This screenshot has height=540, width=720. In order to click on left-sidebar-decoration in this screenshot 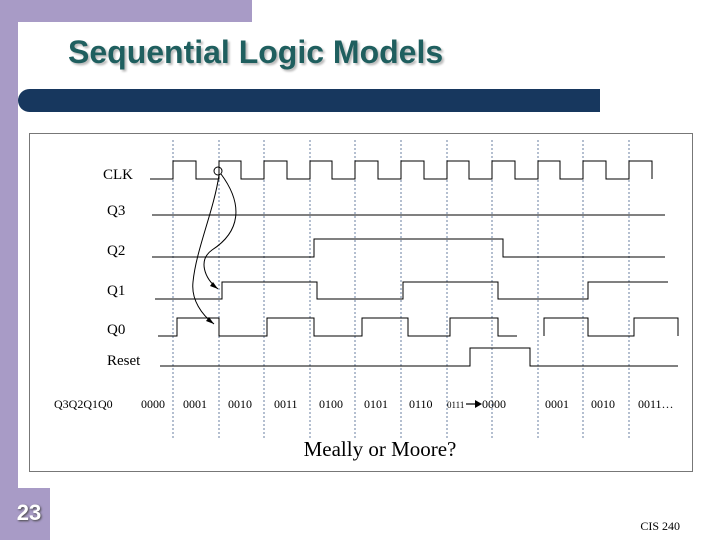, I will do `click(9, 270)`.